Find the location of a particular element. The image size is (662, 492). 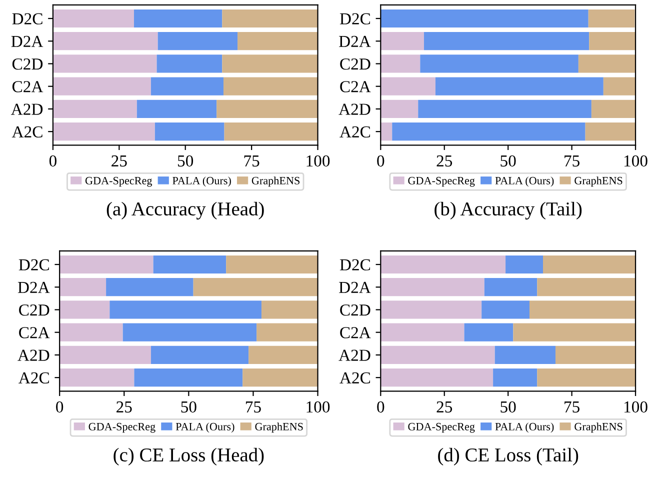

text: (c) CE Loss (Head) is located at coordinates (189, 457).